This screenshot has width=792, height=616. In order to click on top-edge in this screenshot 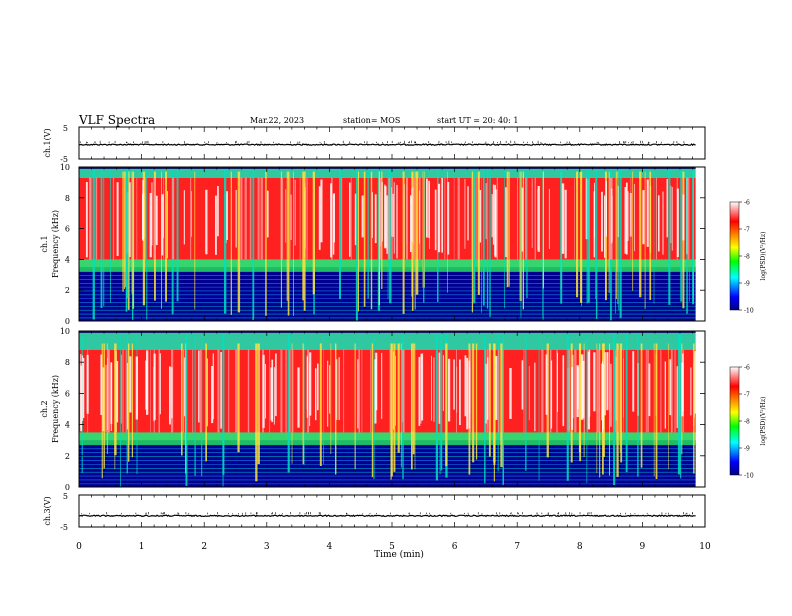, I will do `click(387, 168)`.